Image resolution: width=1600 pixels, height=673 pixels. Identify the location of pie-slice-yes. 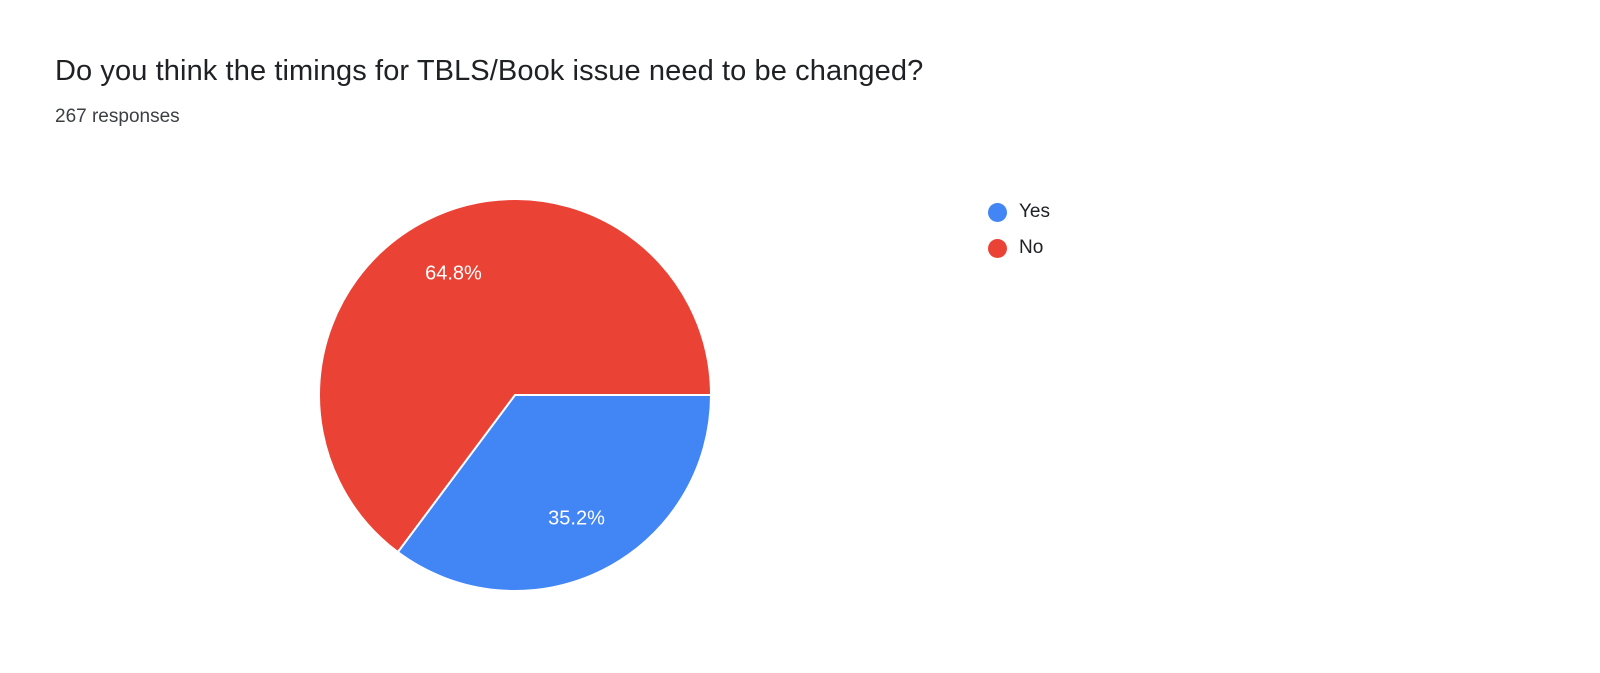
(554, 493).